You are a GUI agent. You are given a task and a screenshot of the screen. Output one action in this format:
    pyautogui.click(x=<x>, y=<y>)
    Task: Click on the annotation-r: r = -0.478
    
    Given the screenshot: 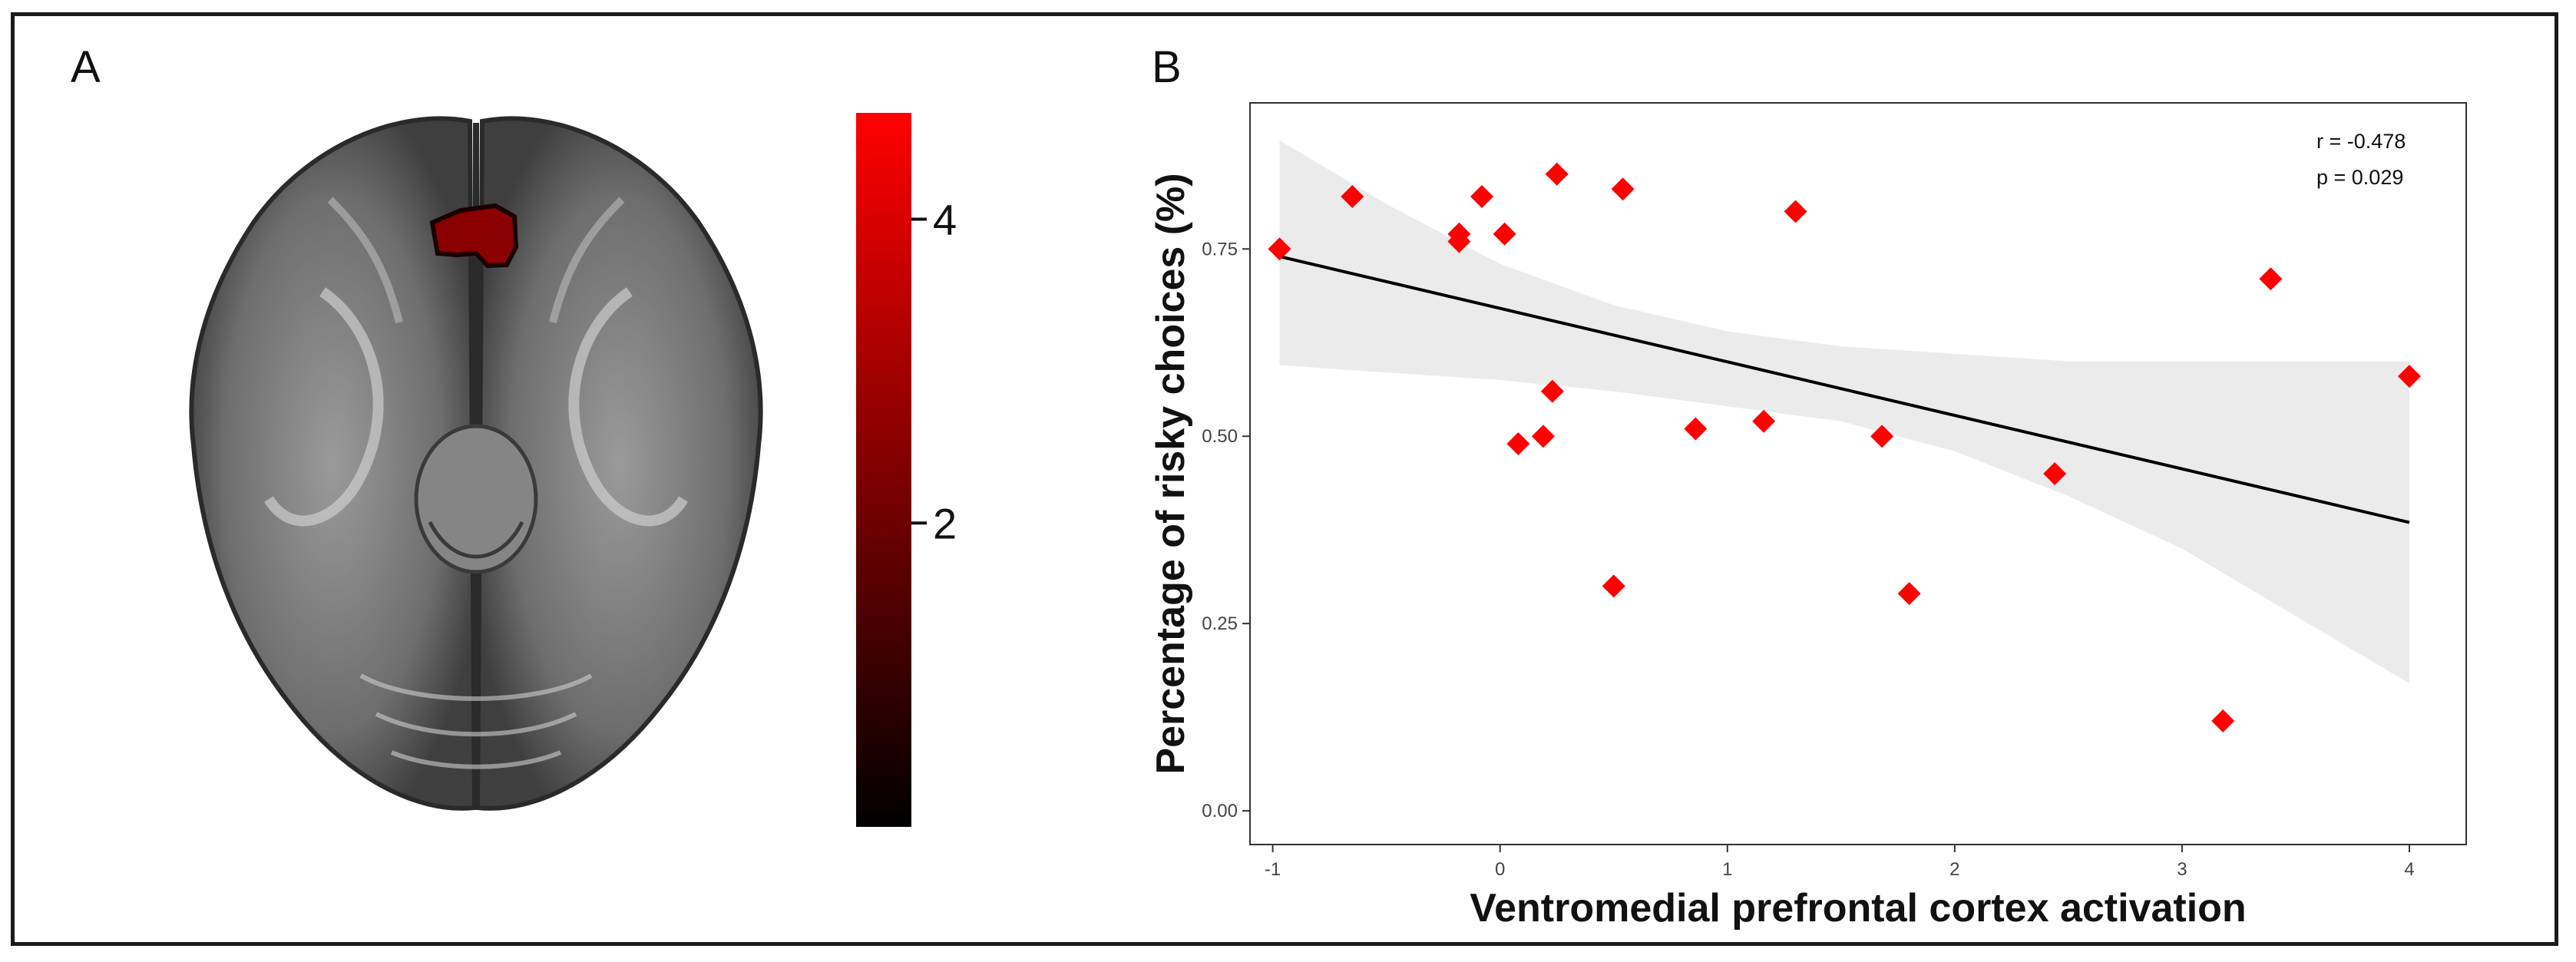 What is the action you would take?
    pyautogui.click(x=2361, y=141)
    